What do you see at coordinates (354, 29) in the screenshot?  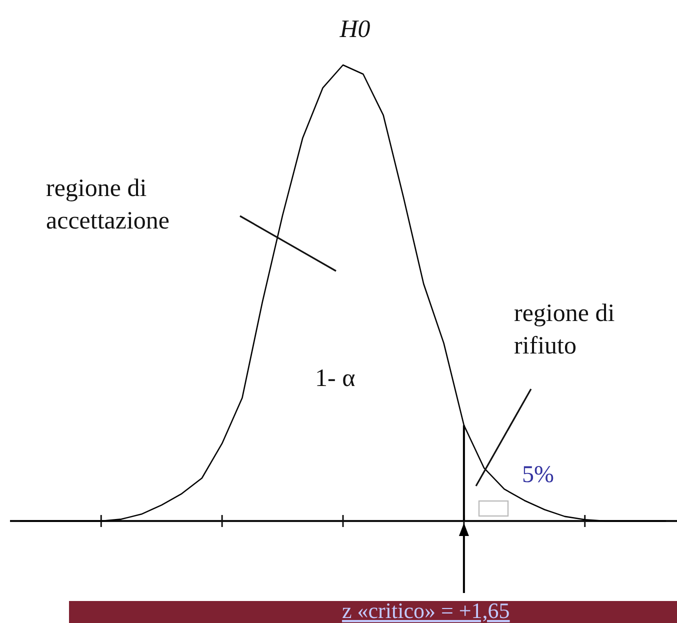 I see `chart-title: H0` at bounding box center [354, 29].